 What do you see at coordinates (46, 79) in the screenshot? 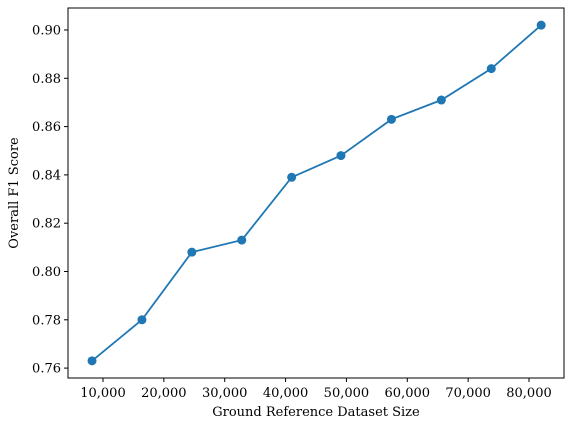
I see `y-tick-label: 0.88` at bounding box center [46, 79].